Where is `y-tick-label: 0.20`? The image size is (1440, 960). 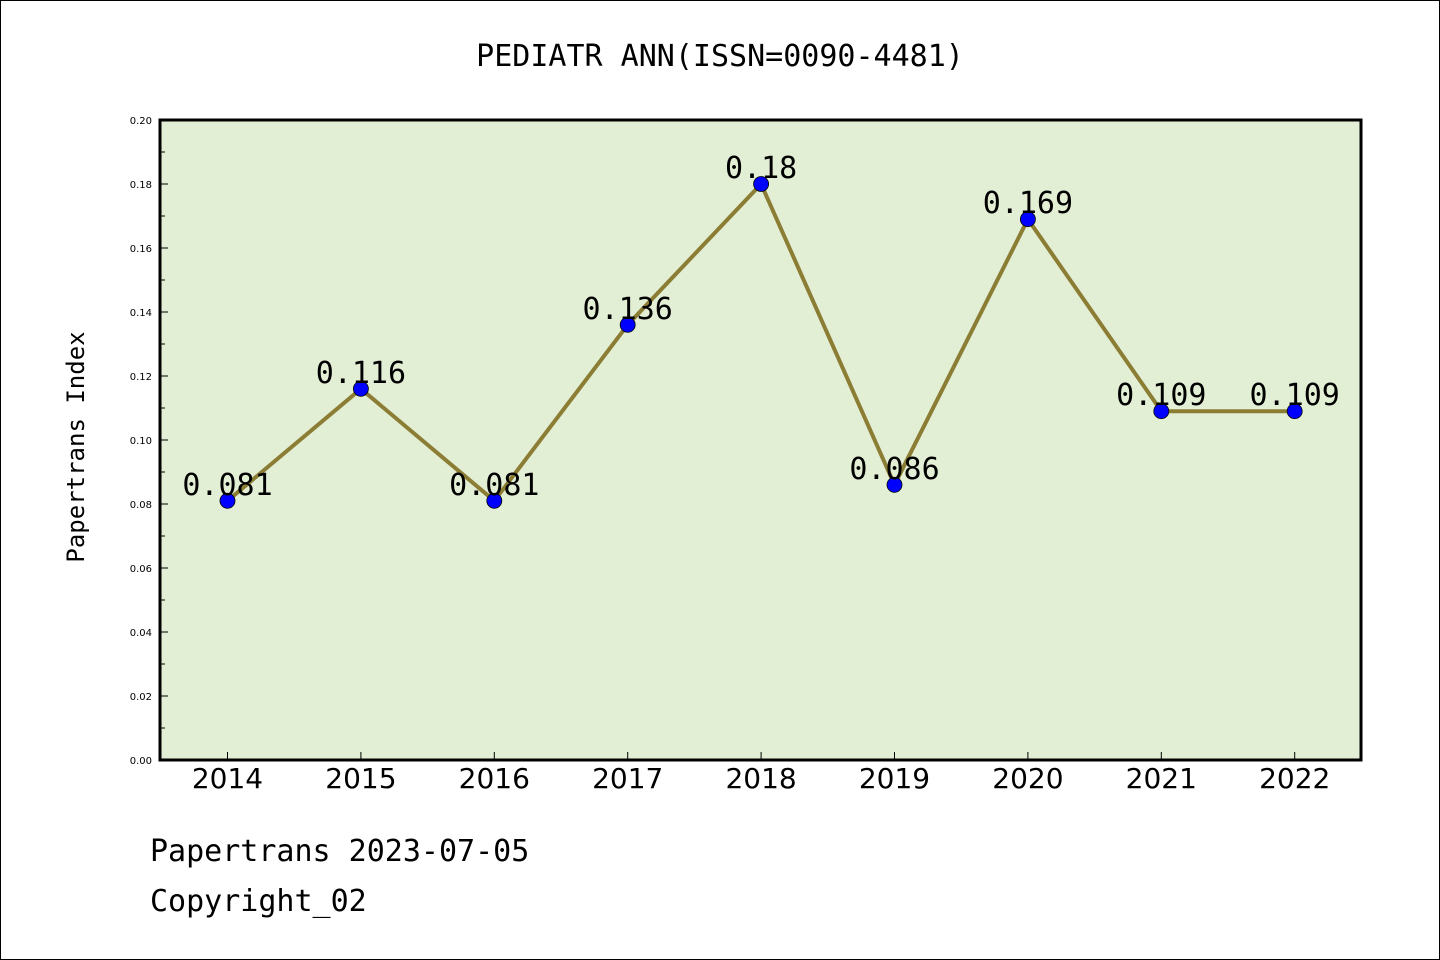 y-tick-label: 0.20 is located at coordinates (141, 121).